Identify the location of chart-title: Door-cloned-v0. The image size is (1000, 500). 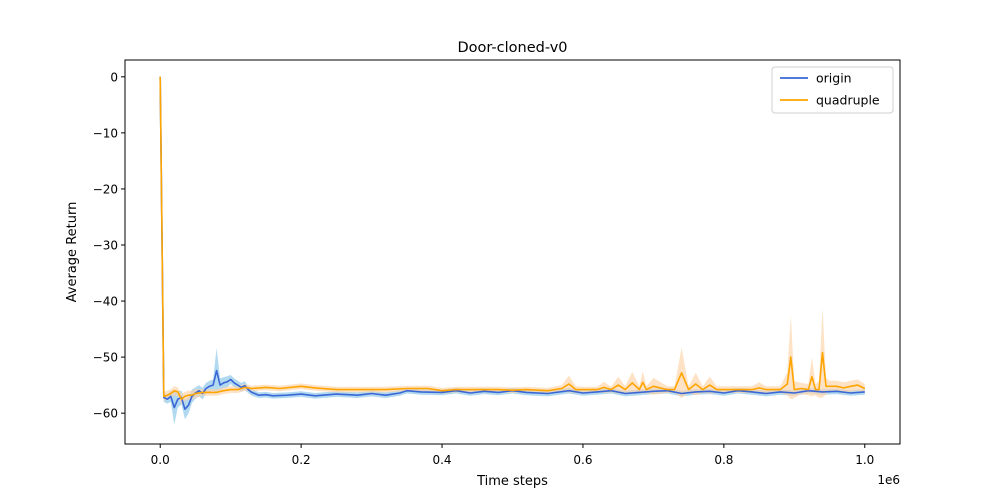
(512, 48).